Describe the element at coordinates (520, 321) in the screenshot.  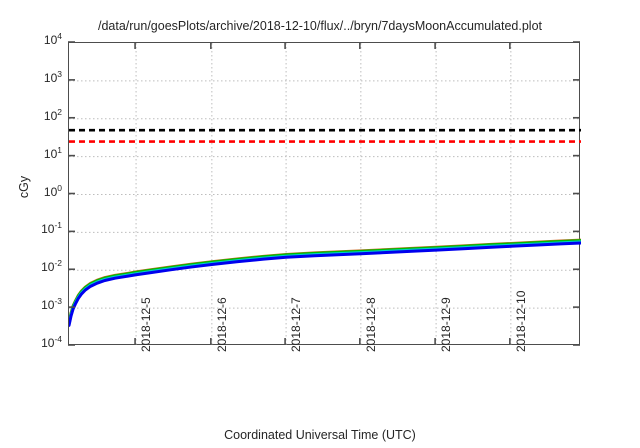
I see `x-tick-label: 2018-12-10` at that location.